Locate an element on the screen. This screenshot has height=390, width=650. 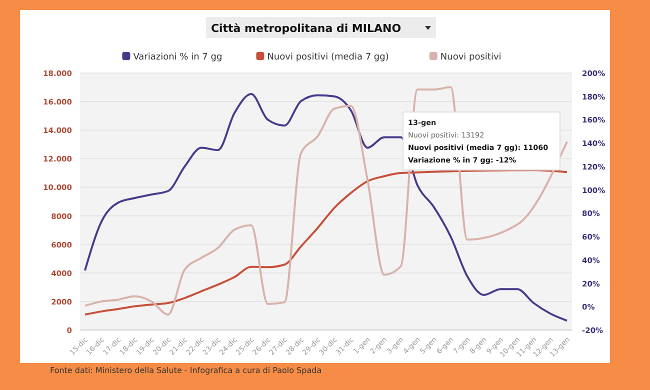
legend-label: Variazioni % in 7 gg is located at coordinates (177, 57).